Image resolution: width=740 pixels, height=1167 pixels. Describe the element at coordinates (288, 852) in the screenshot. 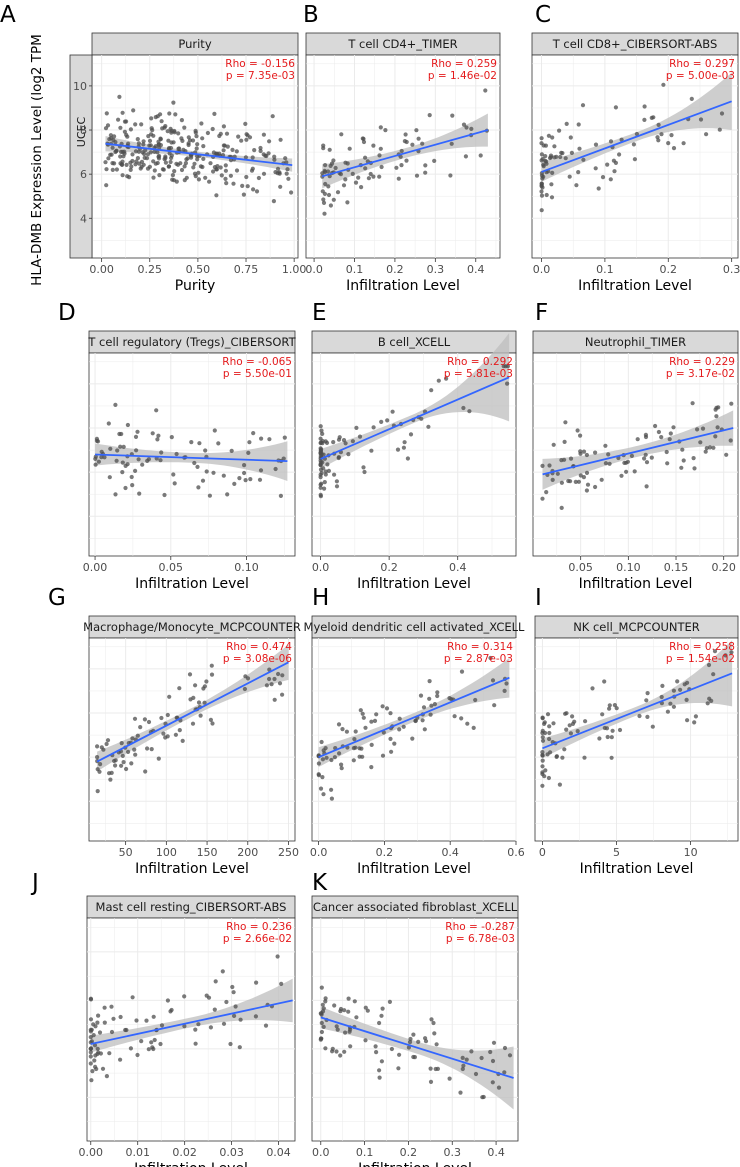

I see `x-tick-label: 250` at that location.